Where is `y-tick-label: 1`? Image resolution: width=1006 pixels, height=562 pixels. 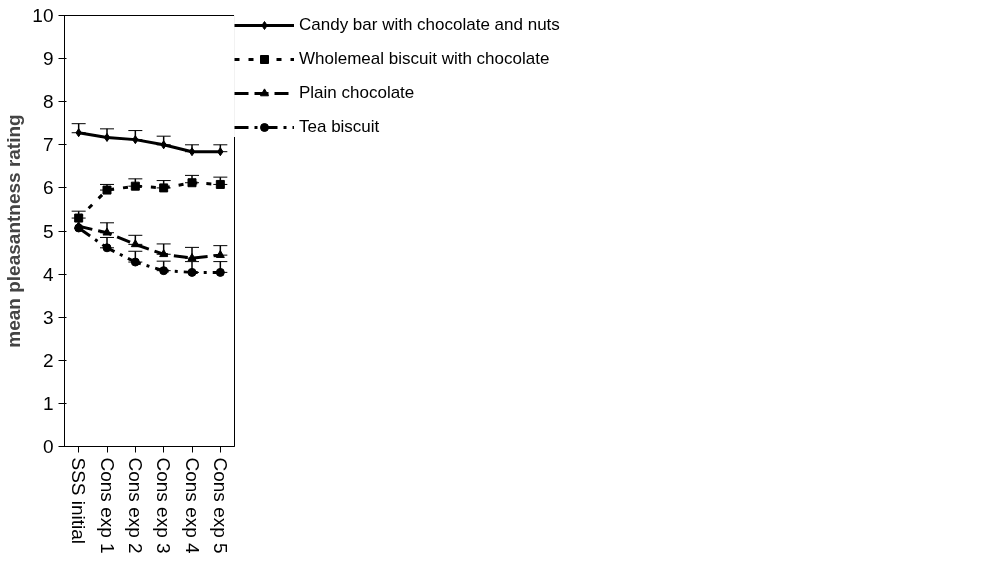 y-tick-label: 1 is located at coordinates (48, 403).